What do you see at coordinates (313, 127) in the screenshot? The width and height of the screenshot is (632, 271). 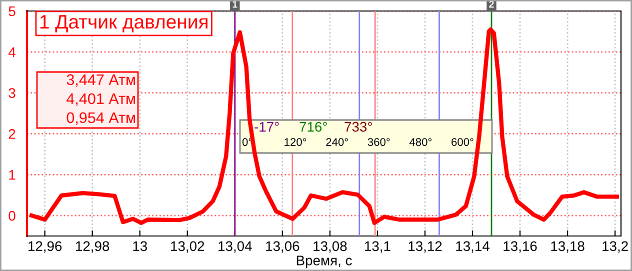 I see `annotation: 716°` at bounding box center [313, 127].